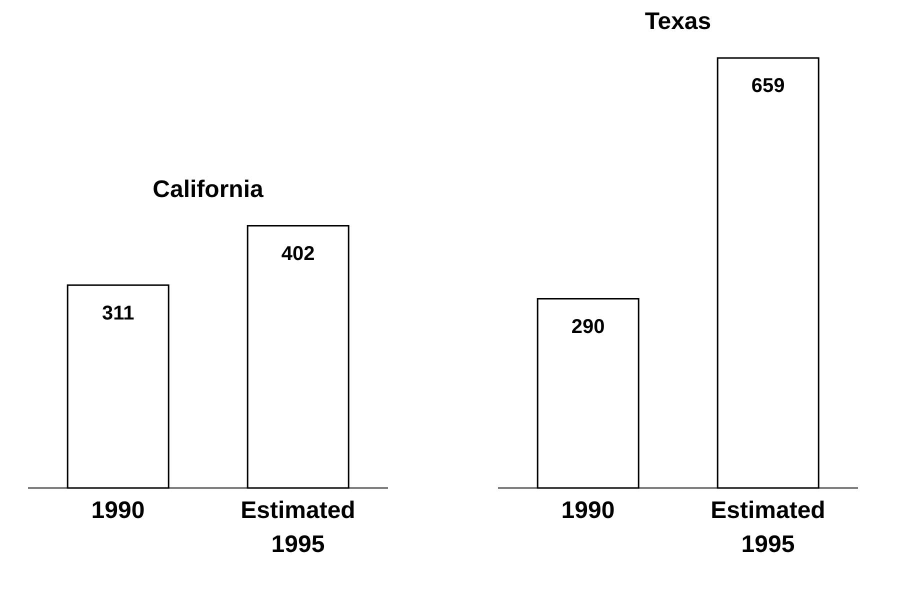  I want to click on chart-title: California, so click(208, 190).